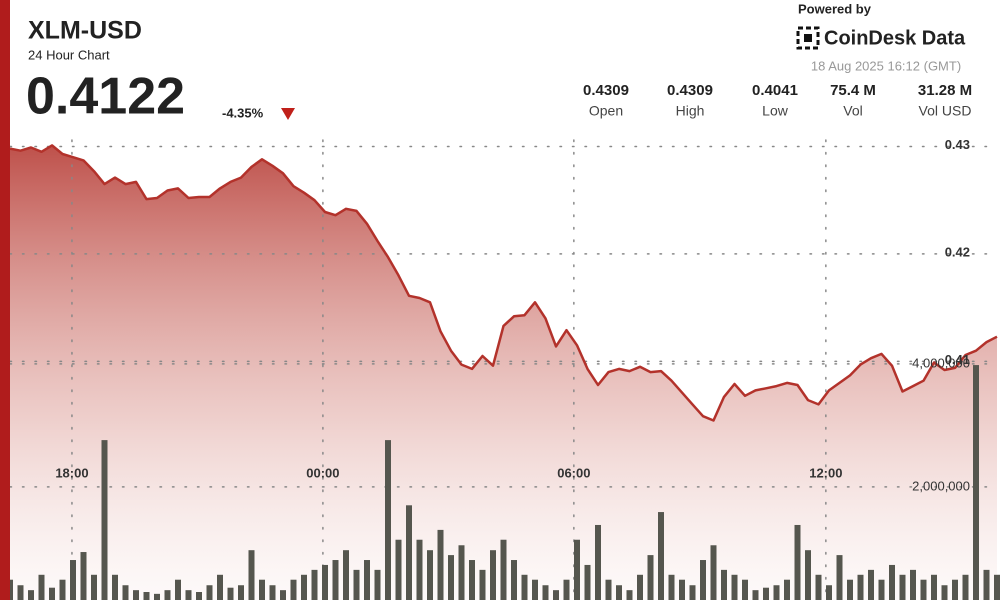 The image size is (1000, 600). What do you see at coordinates (243, 112) in the screenshot?
I see `price-change: -4.35%` at bounding box center [243, 112].